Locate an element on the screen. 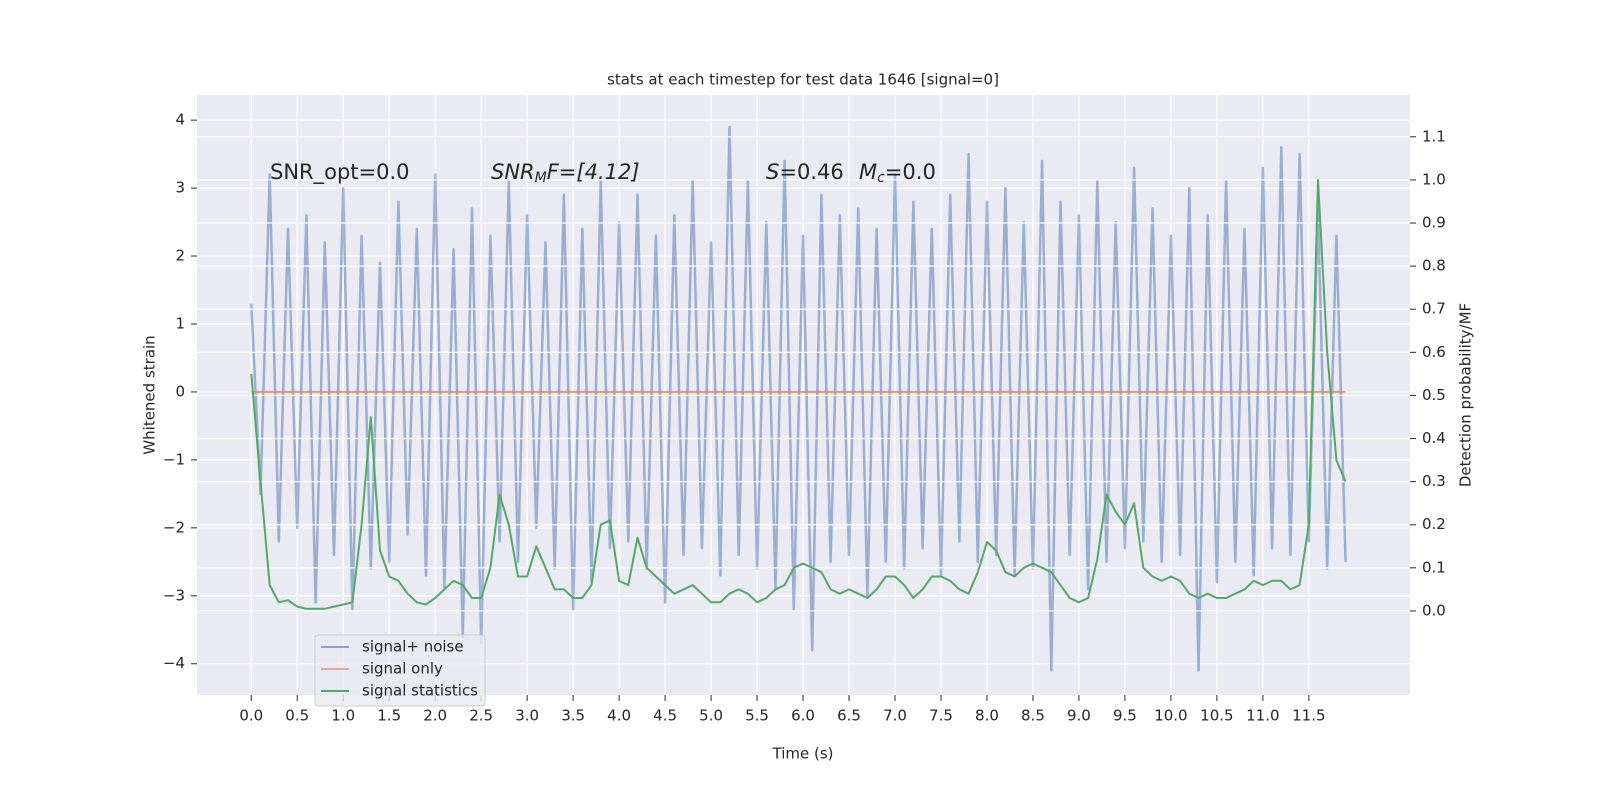  annotation: SNR_opt=0.0 is located at coordinates (340, 172).